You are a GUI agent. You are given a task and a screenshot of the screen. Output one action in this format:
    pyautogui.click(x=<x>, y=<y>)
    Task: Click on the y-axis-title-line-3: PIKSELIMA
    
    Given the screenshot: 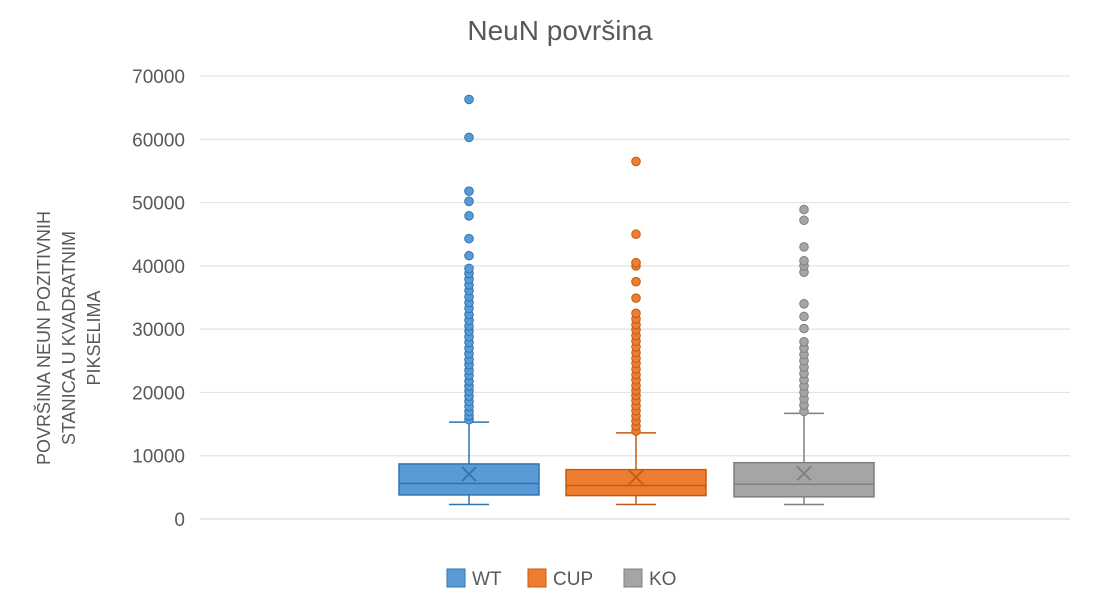 What is the action you would take?
    pyautogui.click(x=94, y=337)
    